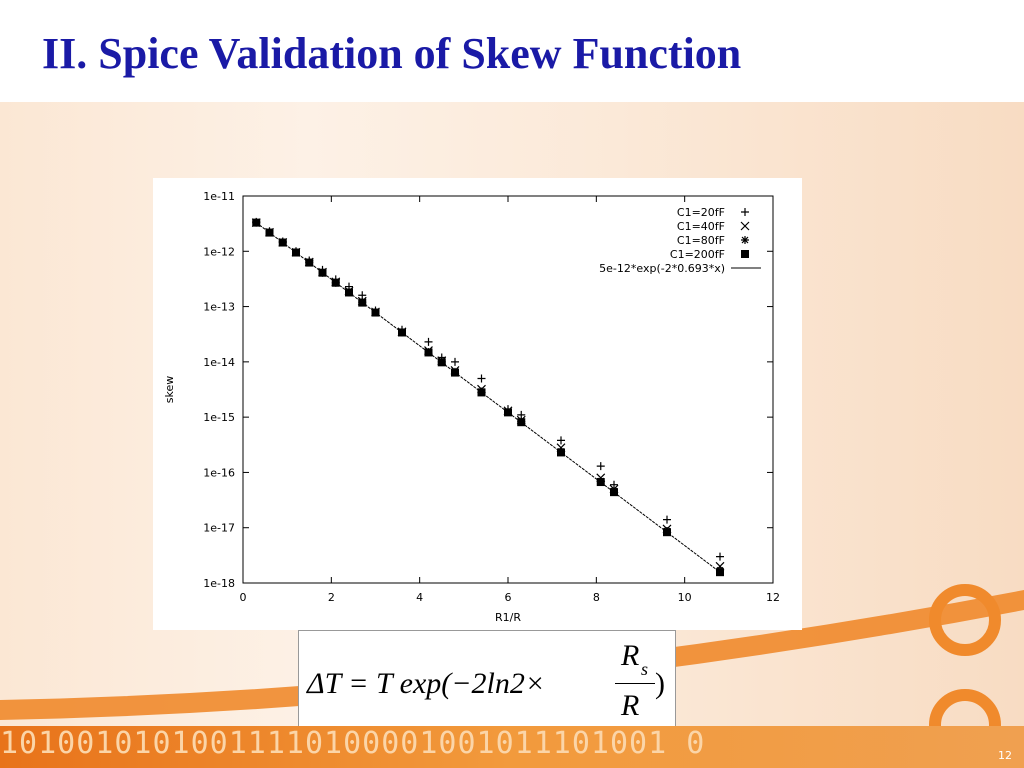  What do you see at coordinates (219, 583) in the screenshot?
I see `y-tick-label: 1e-18` at bounding box center [219, 583].